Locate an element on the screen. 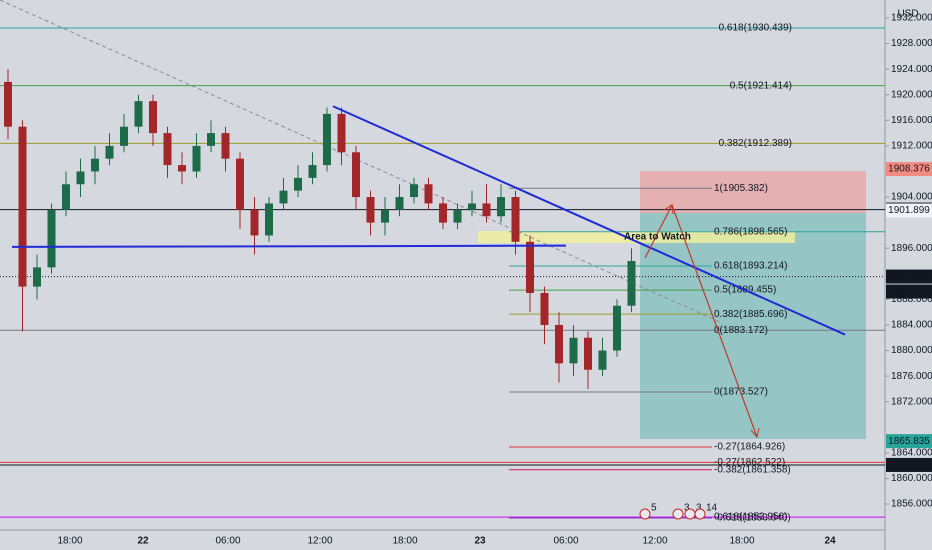  y-tick-label: 1932.000 is located at coordinates (911, 18).